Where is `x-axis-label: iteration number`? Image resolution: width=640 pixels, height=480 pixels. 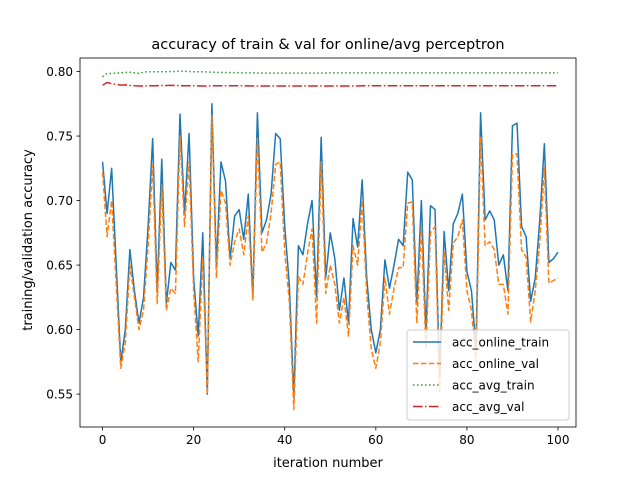 x-axis-label: iteration number is located at coordinates (328, 463).